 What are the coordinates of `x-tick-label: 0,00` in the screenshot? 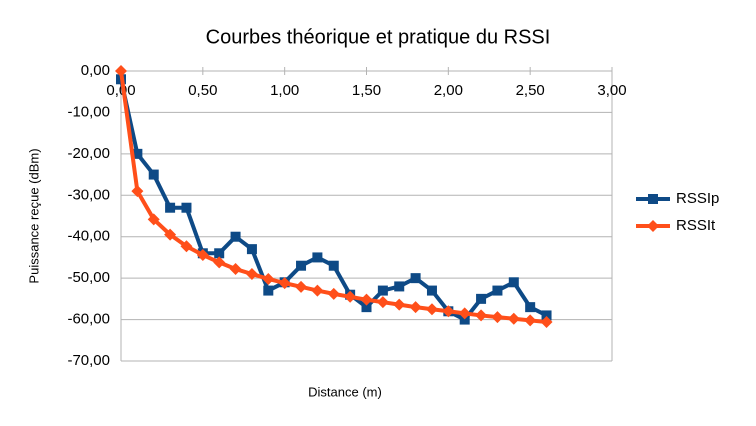 It's located at (120, 90).